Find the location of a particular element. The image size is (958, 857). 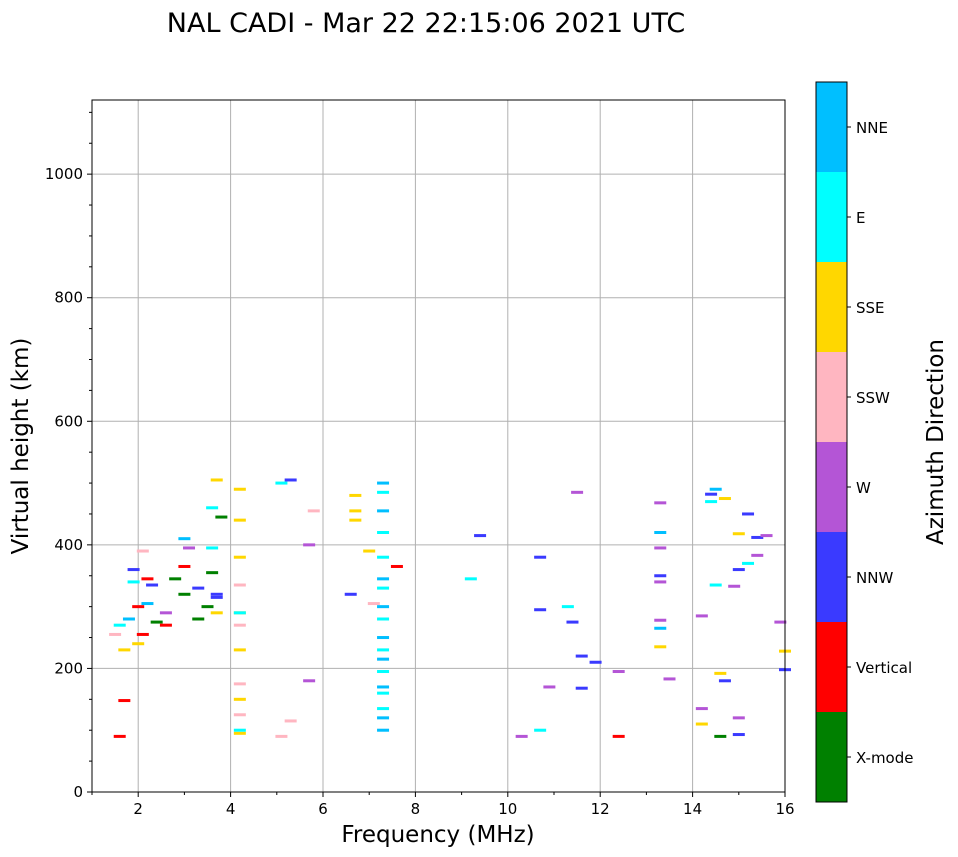

y-tick-label: 800 is located at coordinates (68, 298).